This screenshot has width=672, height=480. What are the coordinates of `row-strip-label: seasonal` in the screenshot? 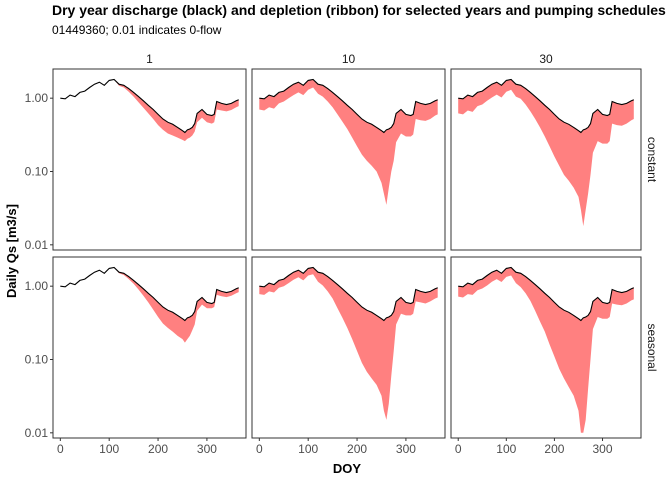 It's located at (652, 347).